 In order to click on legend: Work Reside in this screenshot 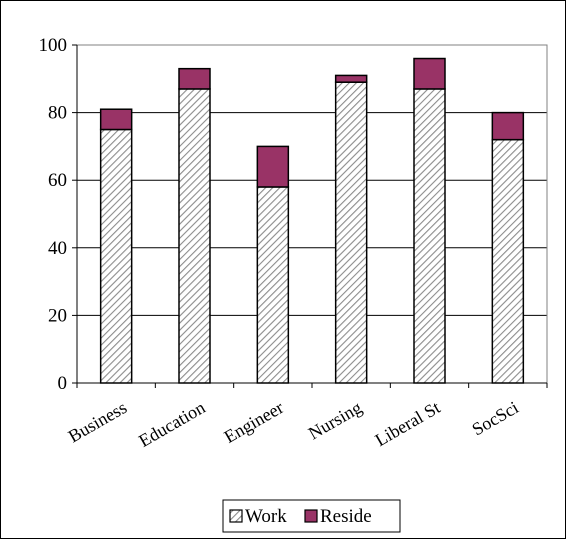, I will do `click(311, 516)`.